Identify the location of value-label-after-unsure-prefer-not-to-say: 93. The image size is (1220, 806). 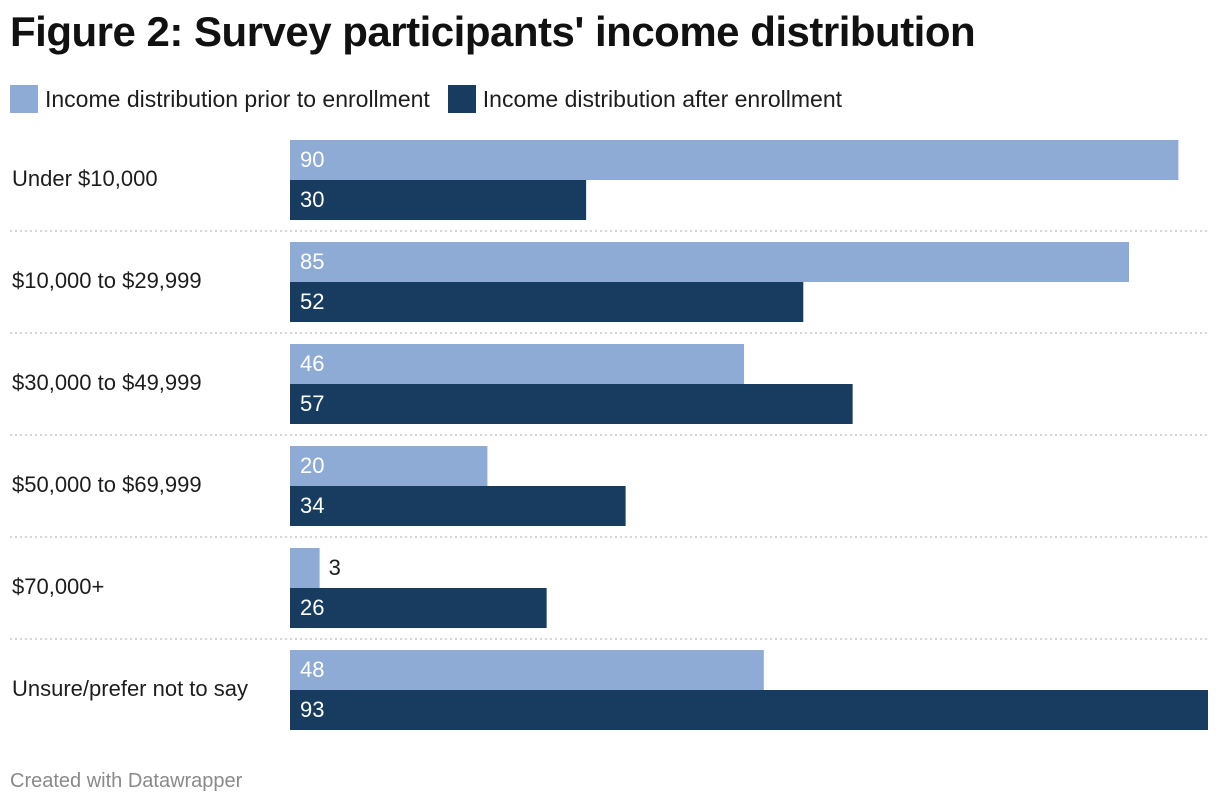
(312, 709).